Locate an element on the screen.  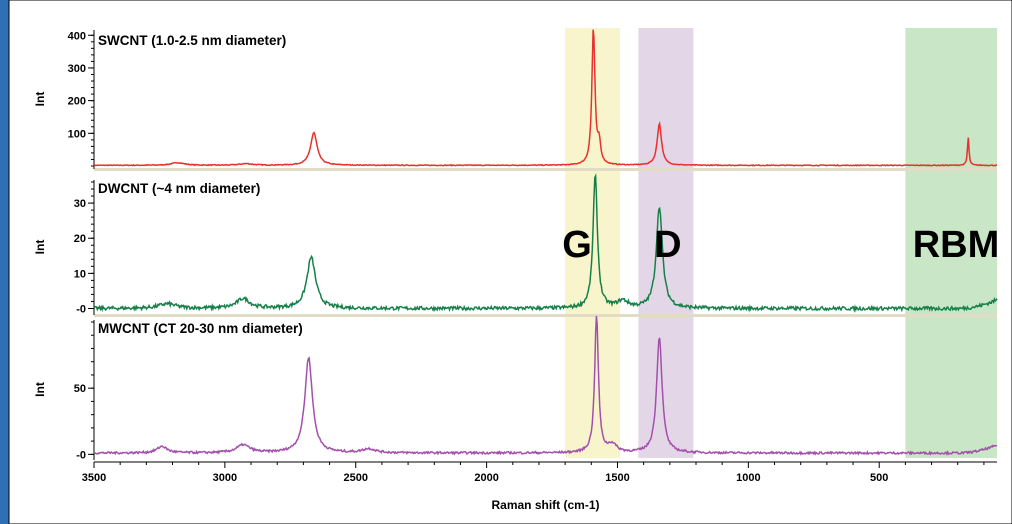
x-tick-label: 2000 is located at coordinates (486, 478).